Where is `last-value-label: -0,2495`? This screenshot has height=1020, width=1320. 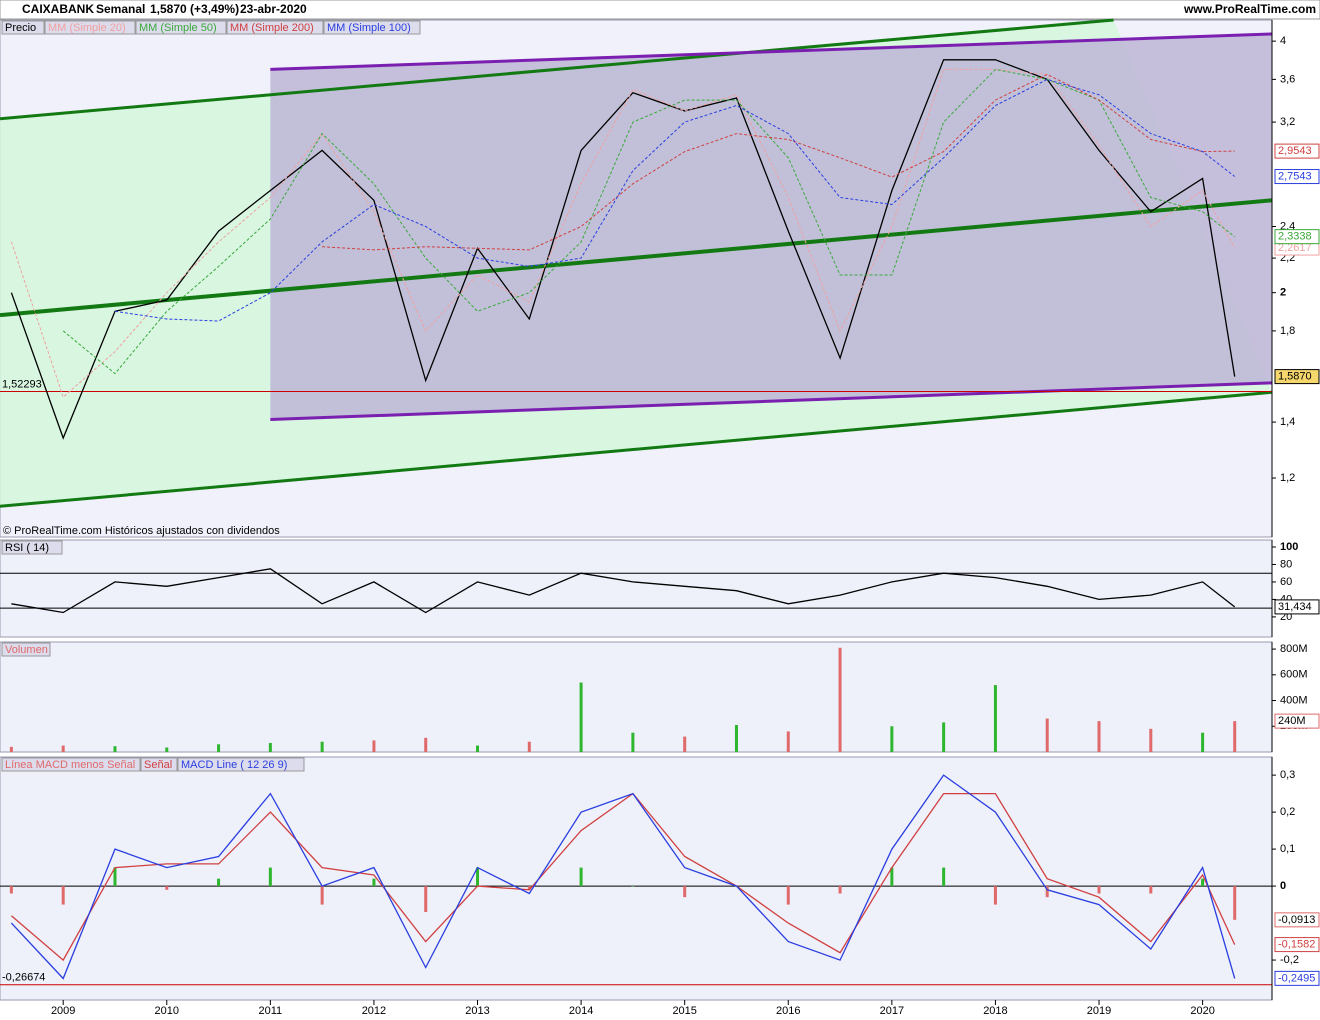 last-value-label: -0,2495 is located at coordinates (1296, 978).